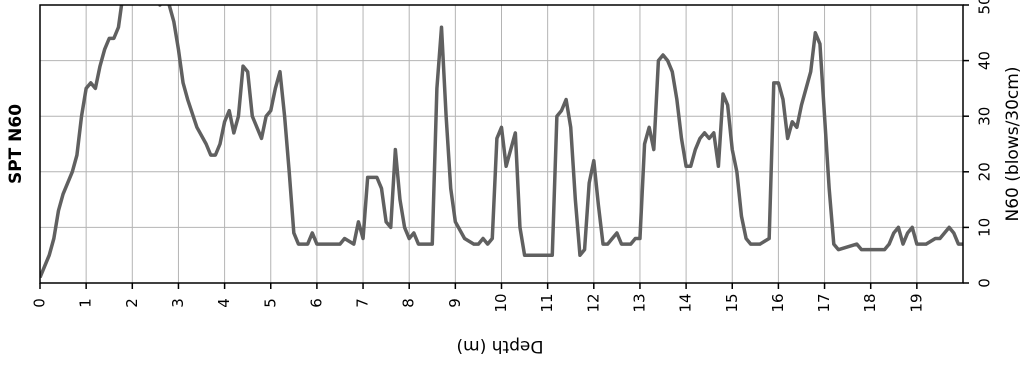  What do you see at coordinates (40, 303) in the screenshot?
I see `x-tick-label: 0` at bounding box center [40, 303].